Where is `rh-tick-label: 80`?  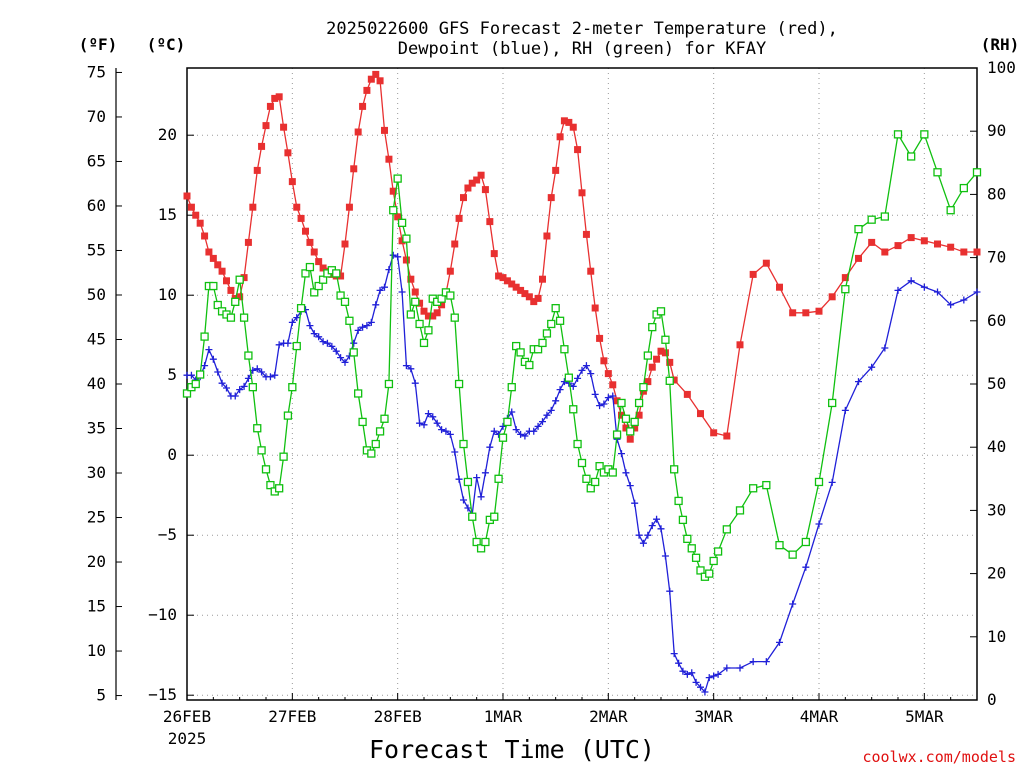
rh-tick-label: 80 is located at coordinates (996, 193).